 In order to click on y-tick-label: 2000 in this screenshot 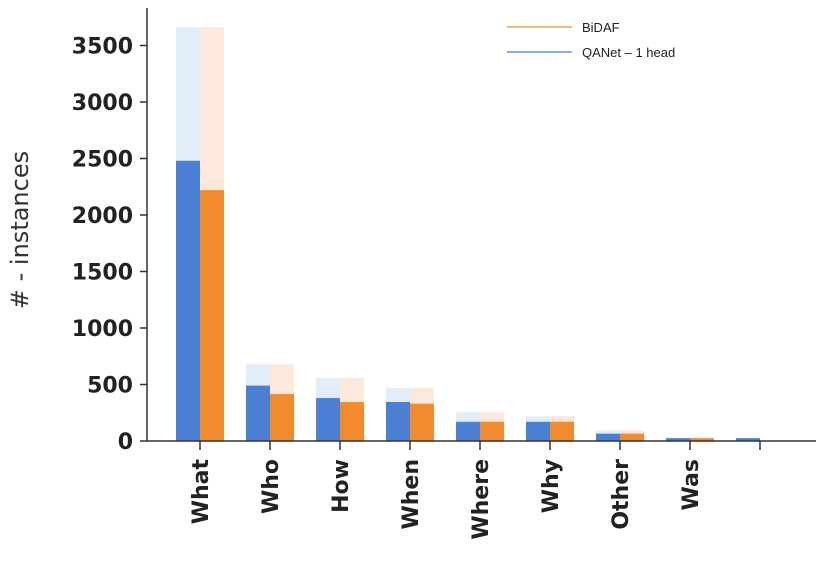, I will do `click(102, 216)`.